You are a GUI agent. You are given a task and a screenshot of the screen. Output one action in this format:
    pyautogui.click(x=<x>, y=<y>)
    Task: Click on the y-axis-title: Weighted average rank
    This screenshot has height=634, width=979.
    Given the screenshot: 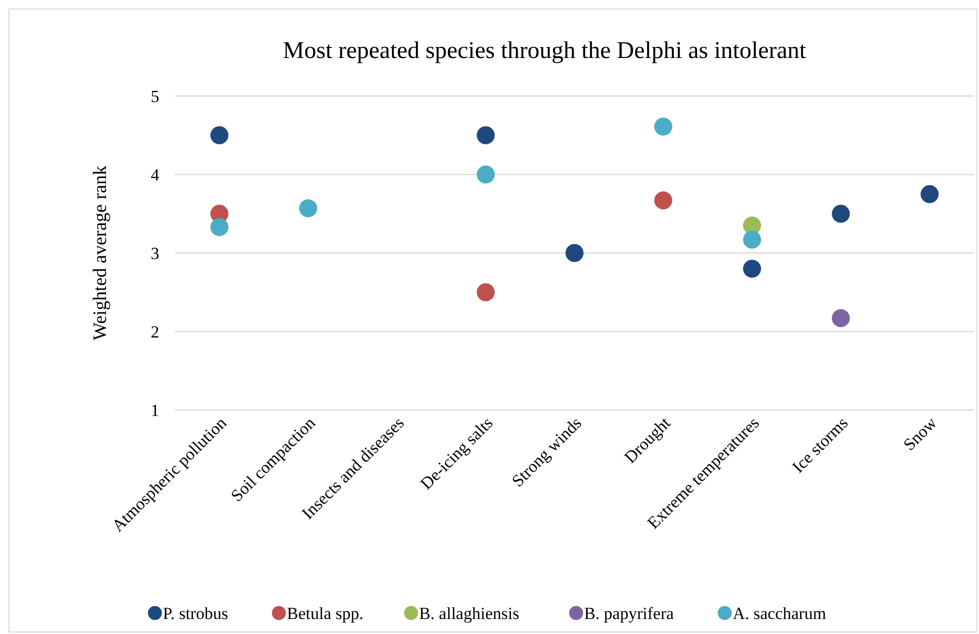 What is the action you would take?
    pyautogui.click(x=100, y=252)
    